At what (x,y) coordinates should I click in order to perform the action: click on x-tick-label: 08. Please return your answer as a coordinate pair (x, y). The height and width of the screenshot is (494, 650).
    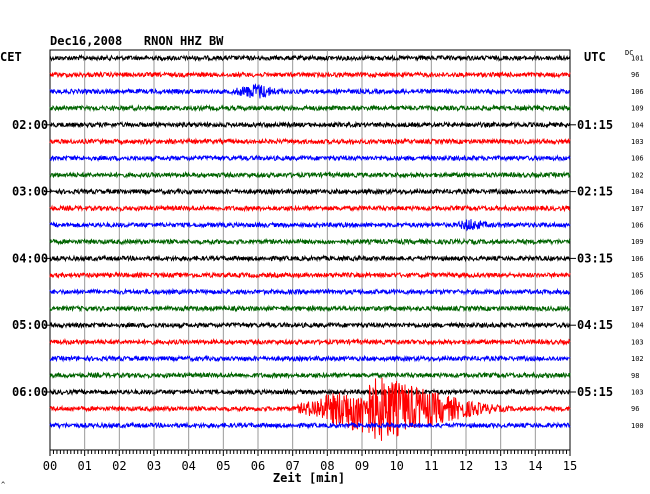
    Looking at the image, I should click on (327, 466).